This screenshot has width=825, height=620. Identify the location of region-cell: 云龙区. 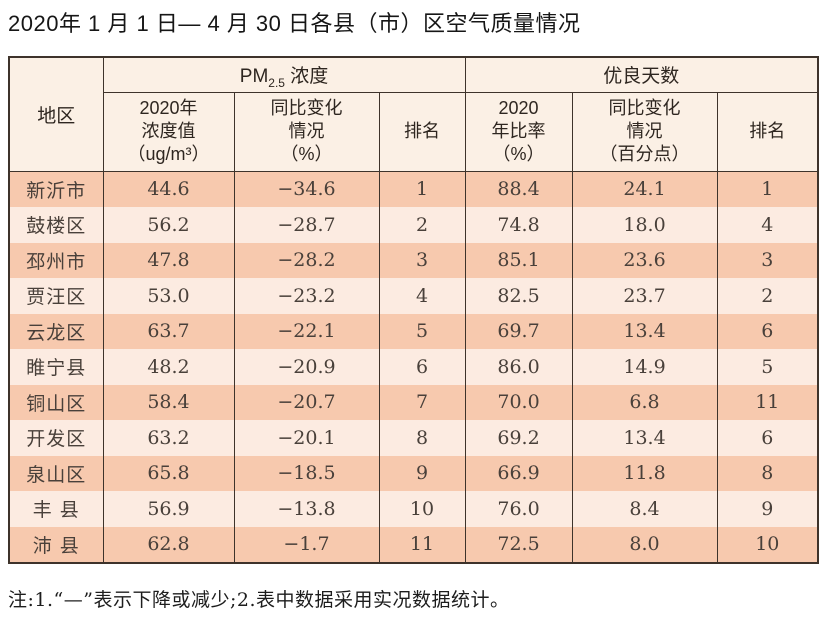
(56, 331).